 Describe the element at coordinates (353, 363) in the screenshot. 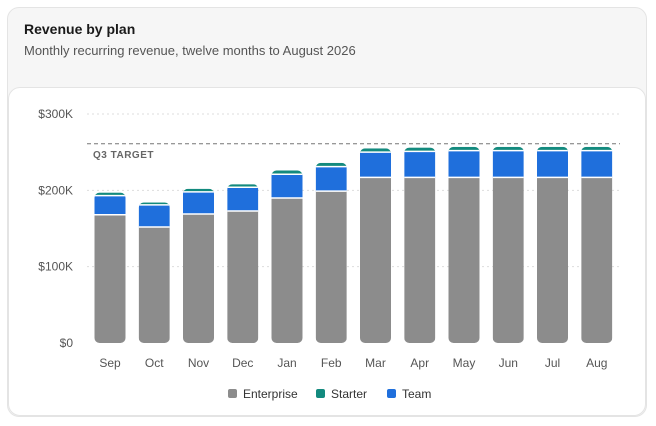

I see `x-axis-ticks: Sep Oct Nov Dec Jan Feb Mar Apr May Jun Jul Aug` at that location.